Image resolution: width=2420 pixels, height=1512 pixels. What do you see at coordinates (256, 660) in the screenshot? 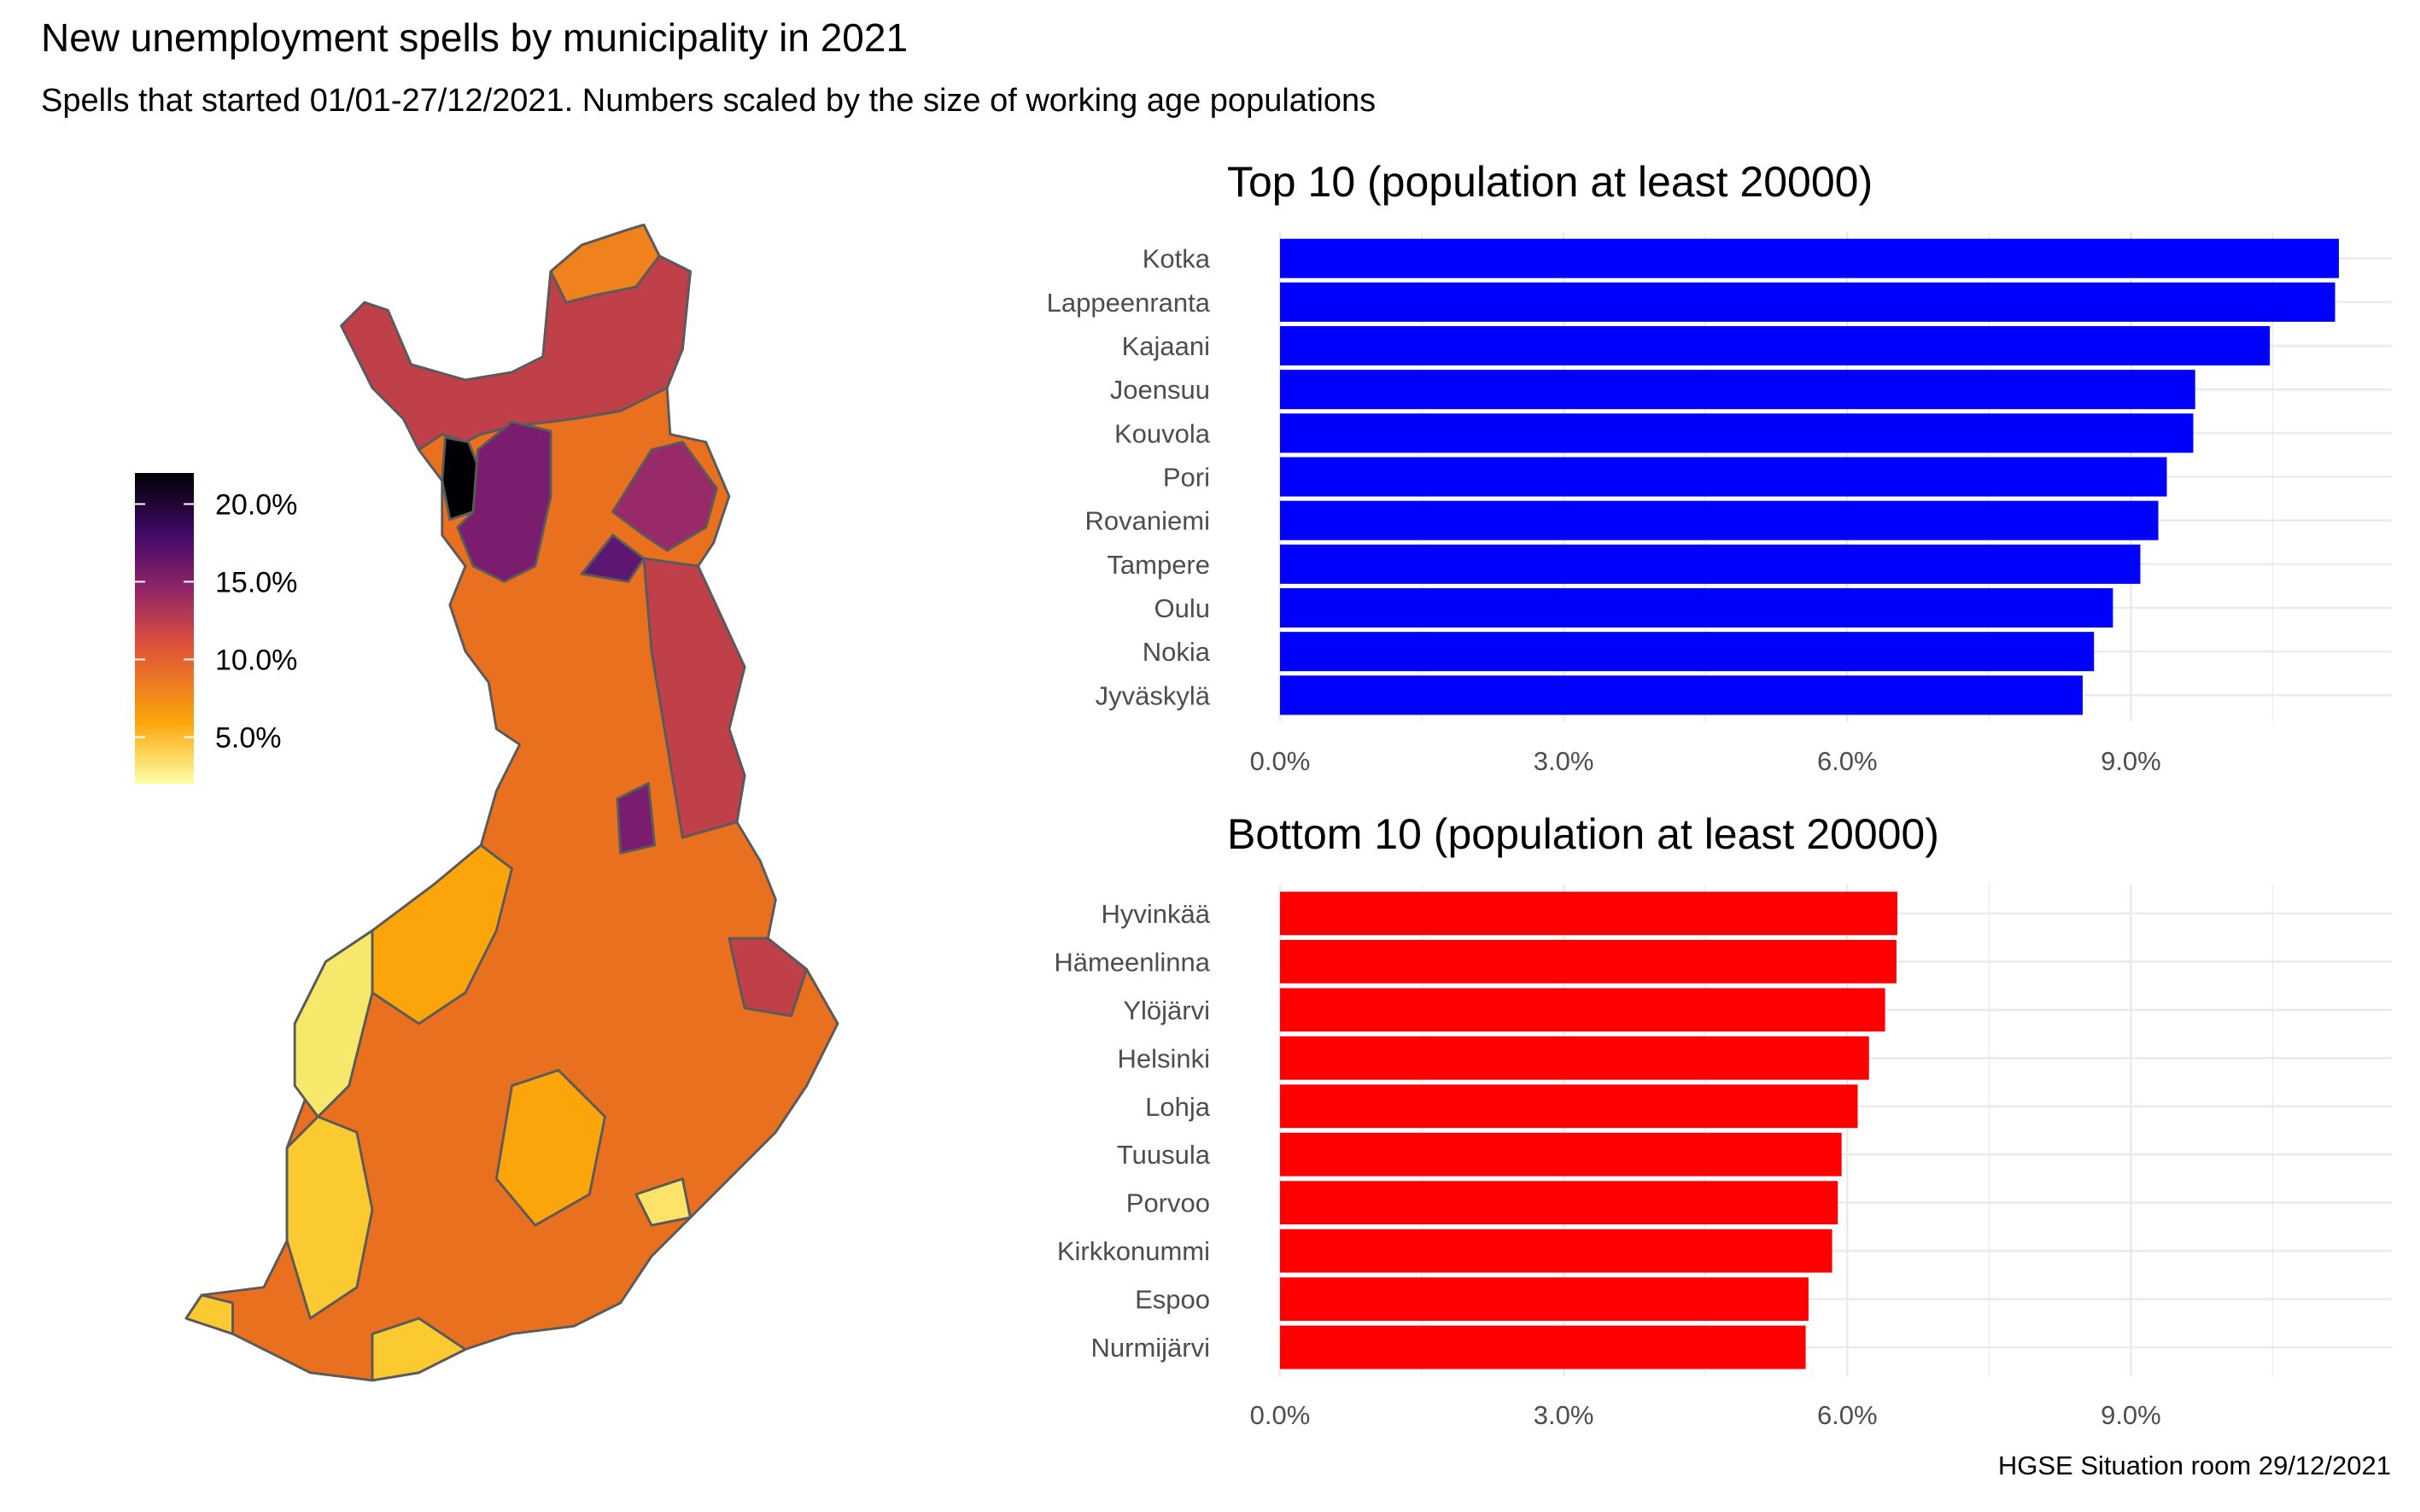
I see `legend-label: 10.0%` at bounding box center [256, 660].